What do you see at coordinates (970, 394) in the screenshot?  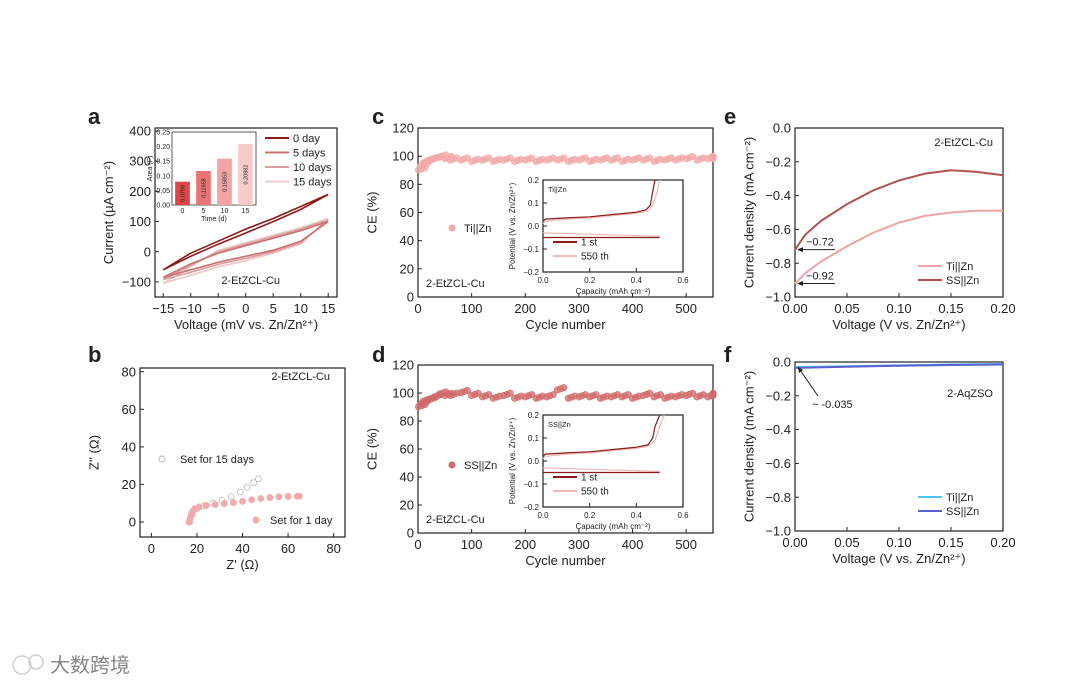 I see `sample-annotation: 2-AqZSO` at bounding box center [970, 394].